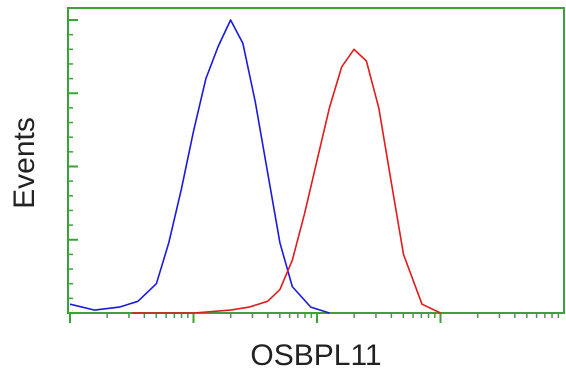 The width and height of the screenshot is (566, 378). Describe the element at coordinates (73, 166) in the screenshot. I see `y-axis-ticks` at that location.